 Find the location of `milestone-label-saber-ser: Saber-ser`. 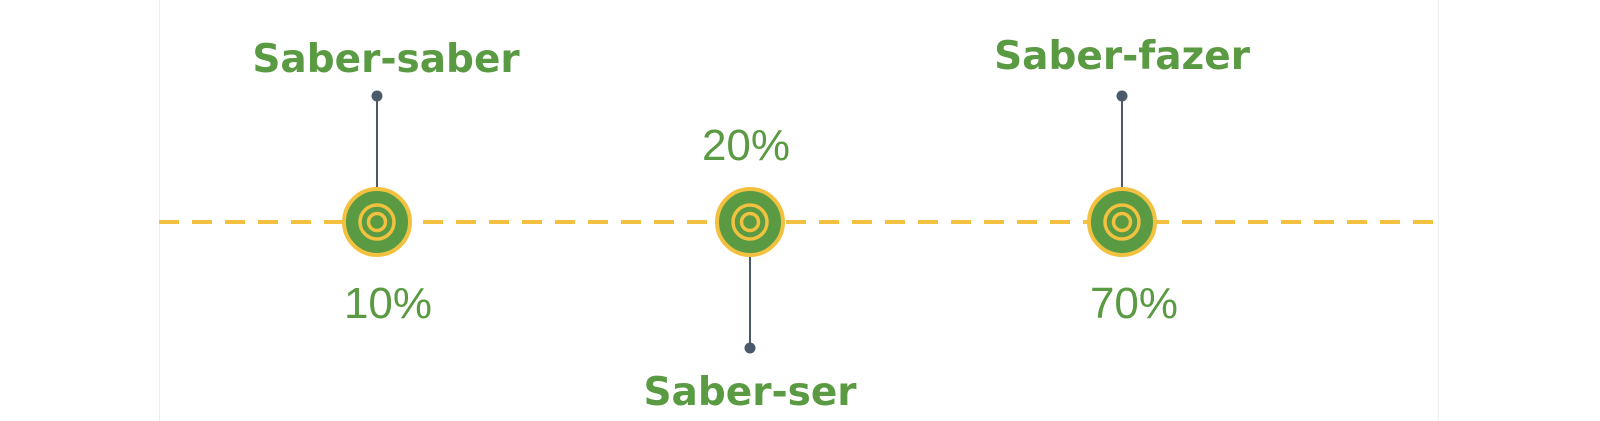

milestone-label-saber-ser: Saber-ser is located at coordinates (750, 392).